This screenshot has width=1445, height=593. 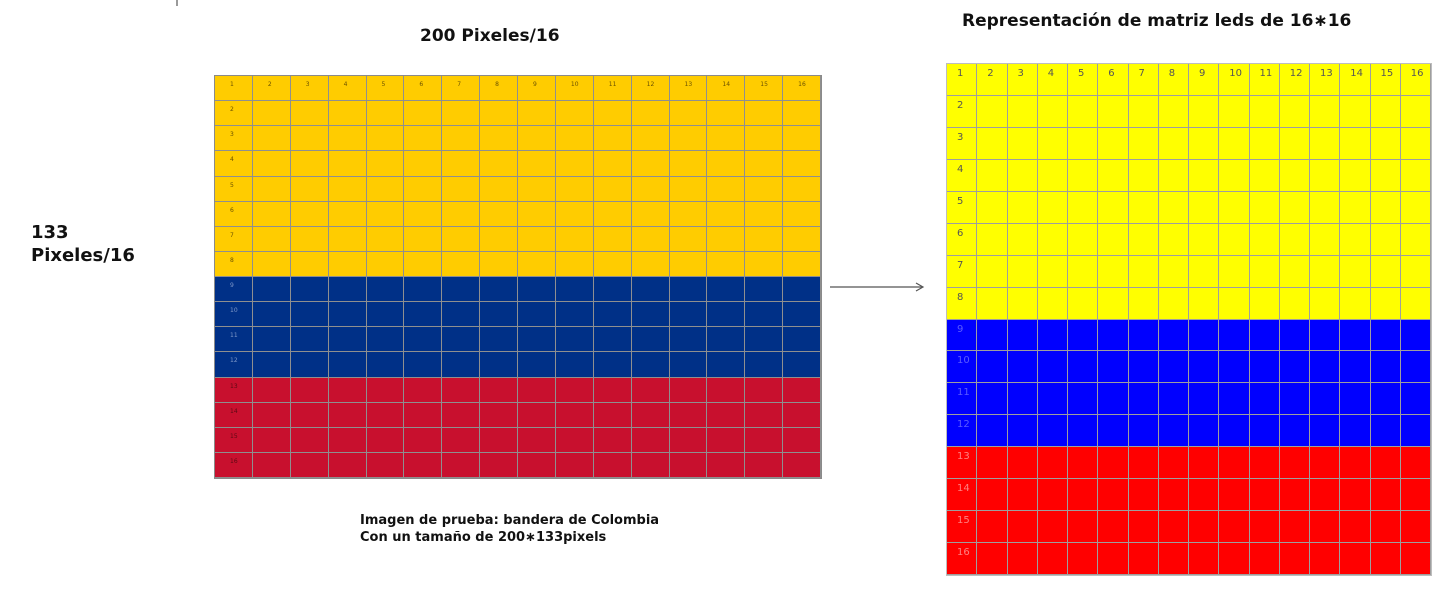 What do you see at coordinates (234, 189) in the screenshot?
I see `flag-grid-row-label: 5` at bounding box center [234, 189].